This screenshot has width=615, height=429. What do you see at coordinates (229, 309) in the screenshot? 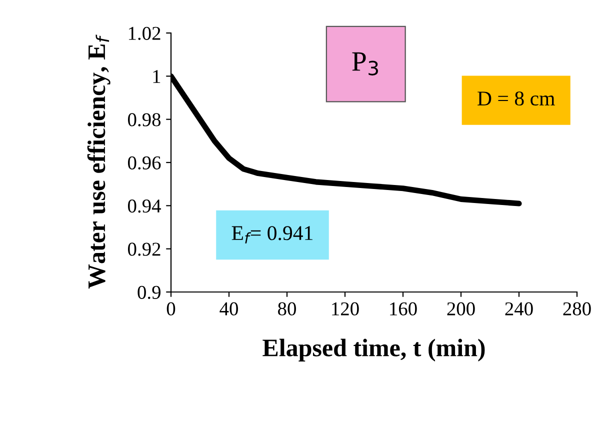
I see `x-tick-label: 40` at bounding box center [229, 309].